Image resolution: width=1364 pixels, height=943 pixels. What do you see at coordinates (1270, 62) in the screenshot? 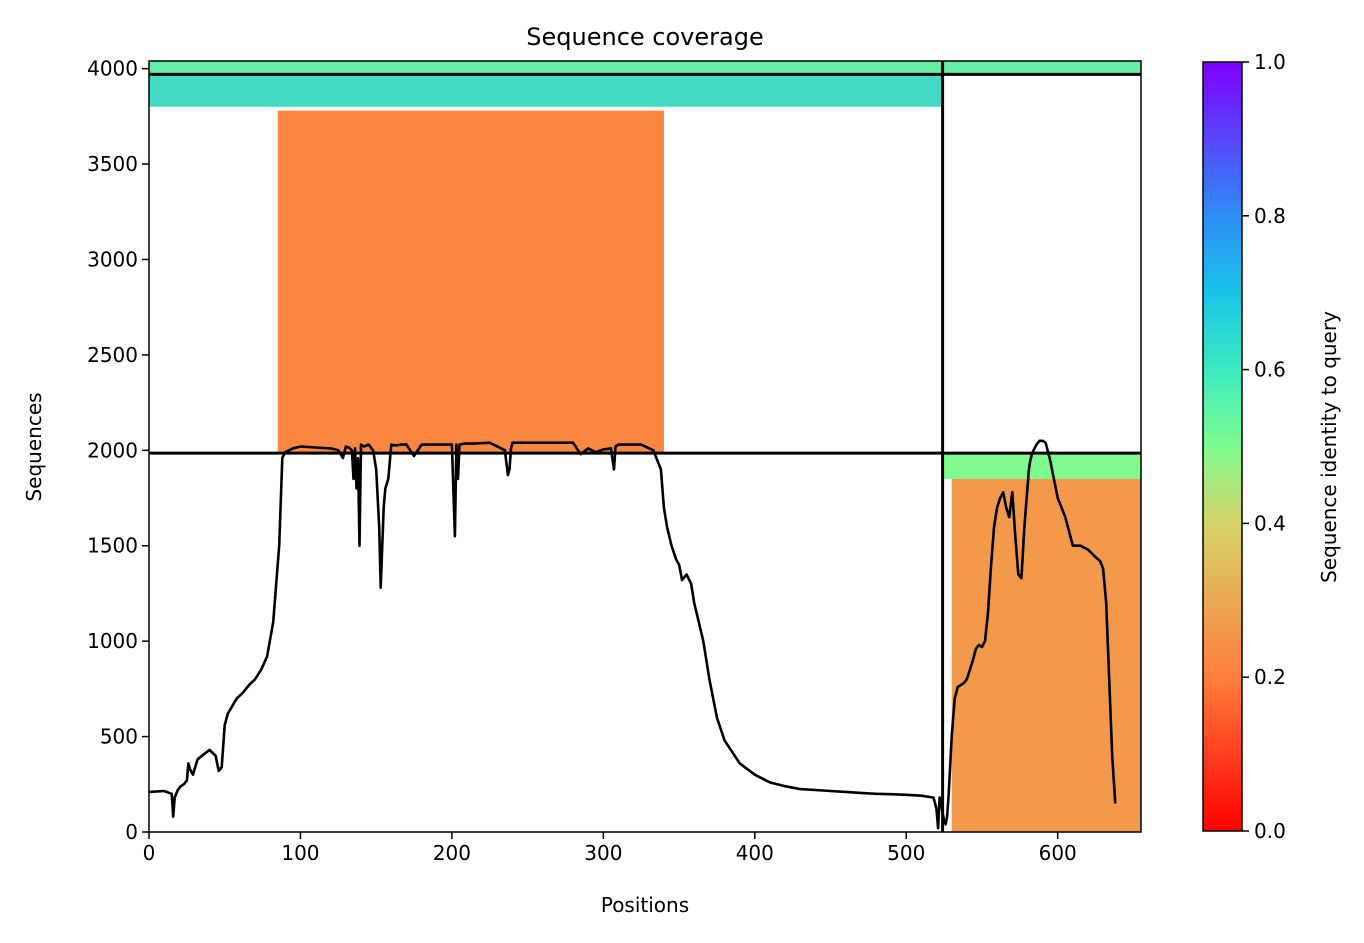
I see `colorbar-tick-label: 1.0` at bounding box center [1270, 62].